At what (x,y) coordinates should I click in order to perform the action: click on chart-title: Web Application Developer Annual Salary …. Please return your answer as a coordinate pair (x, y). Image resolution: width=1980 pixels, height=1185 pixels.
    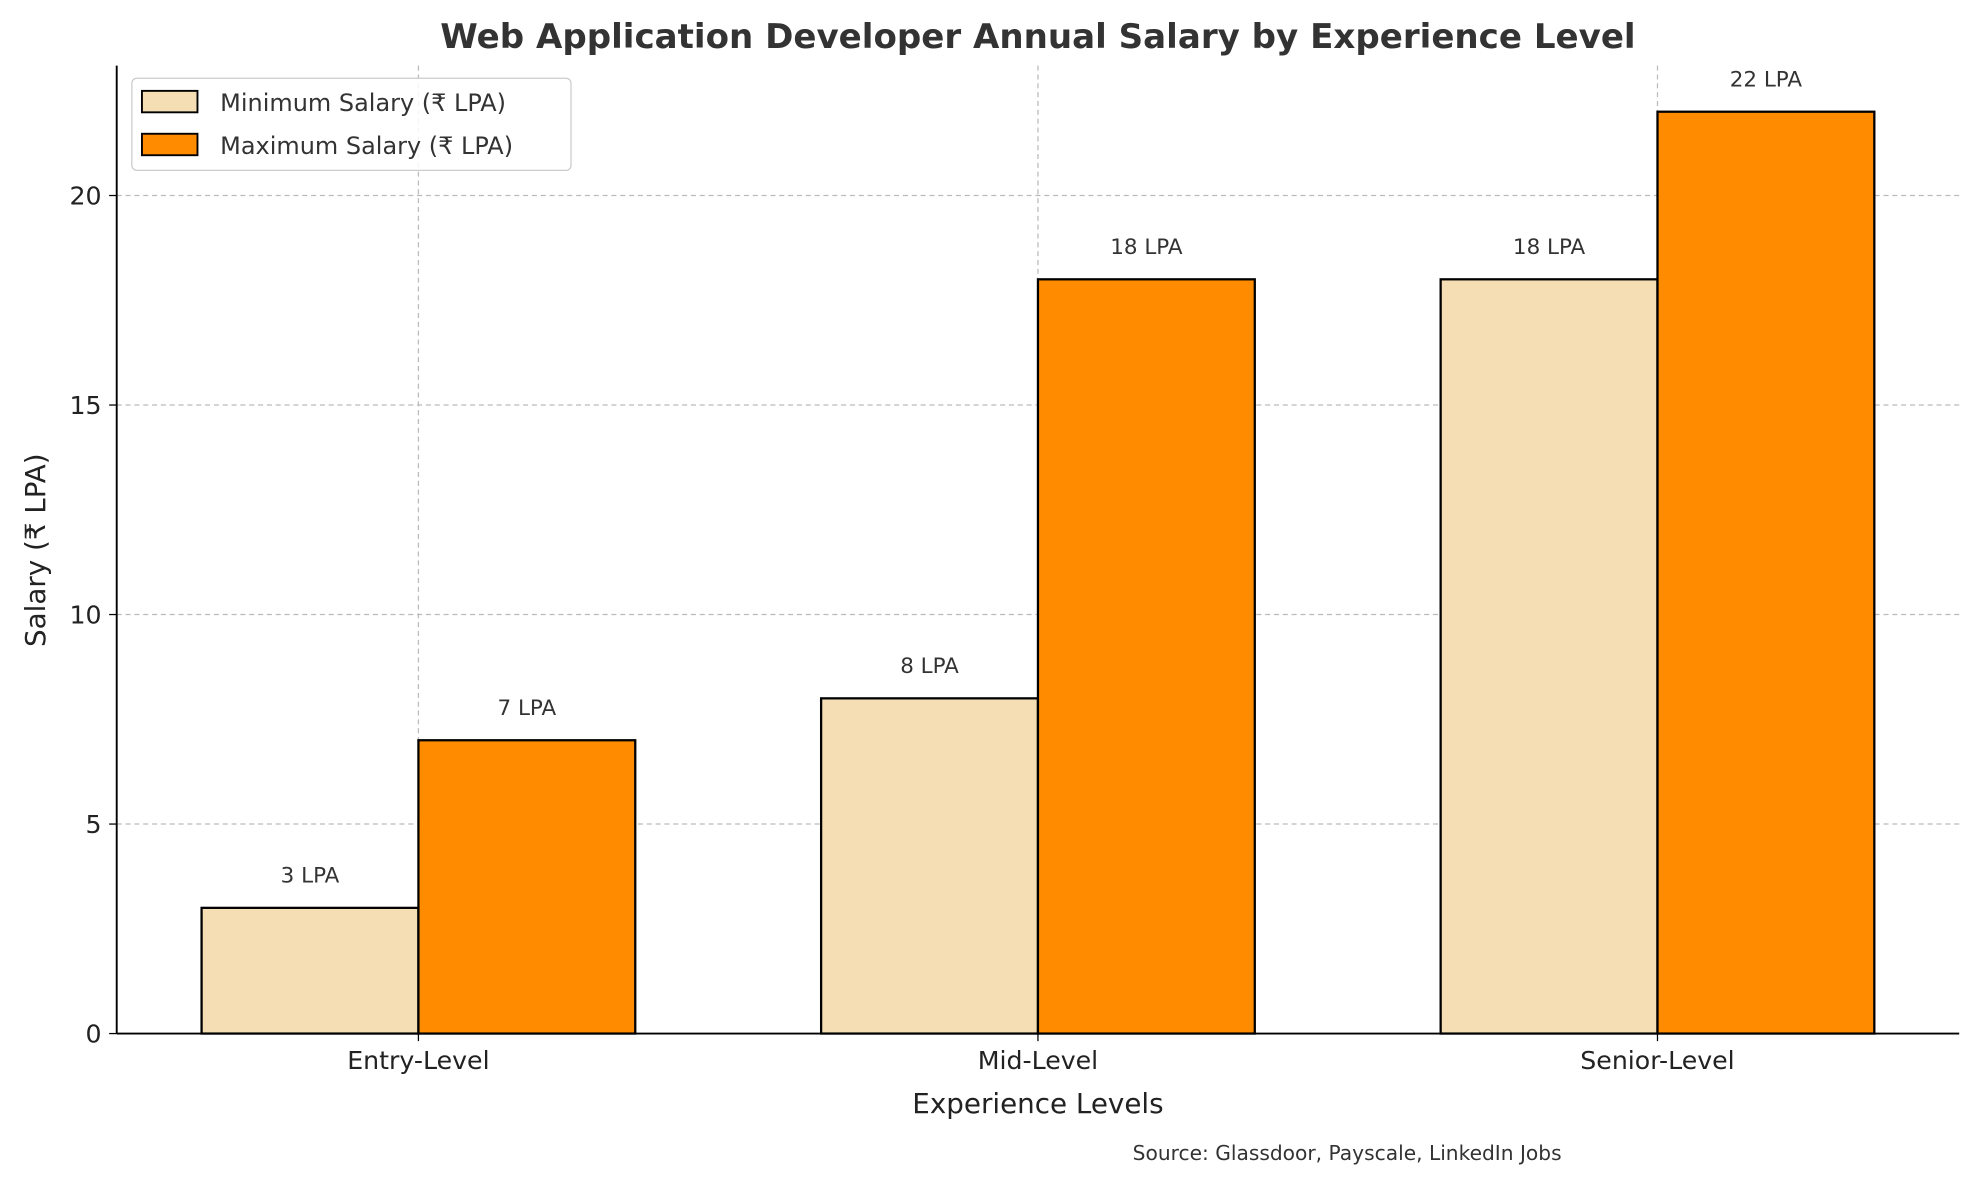
    Looking at the image, I should click on (1037, 37).